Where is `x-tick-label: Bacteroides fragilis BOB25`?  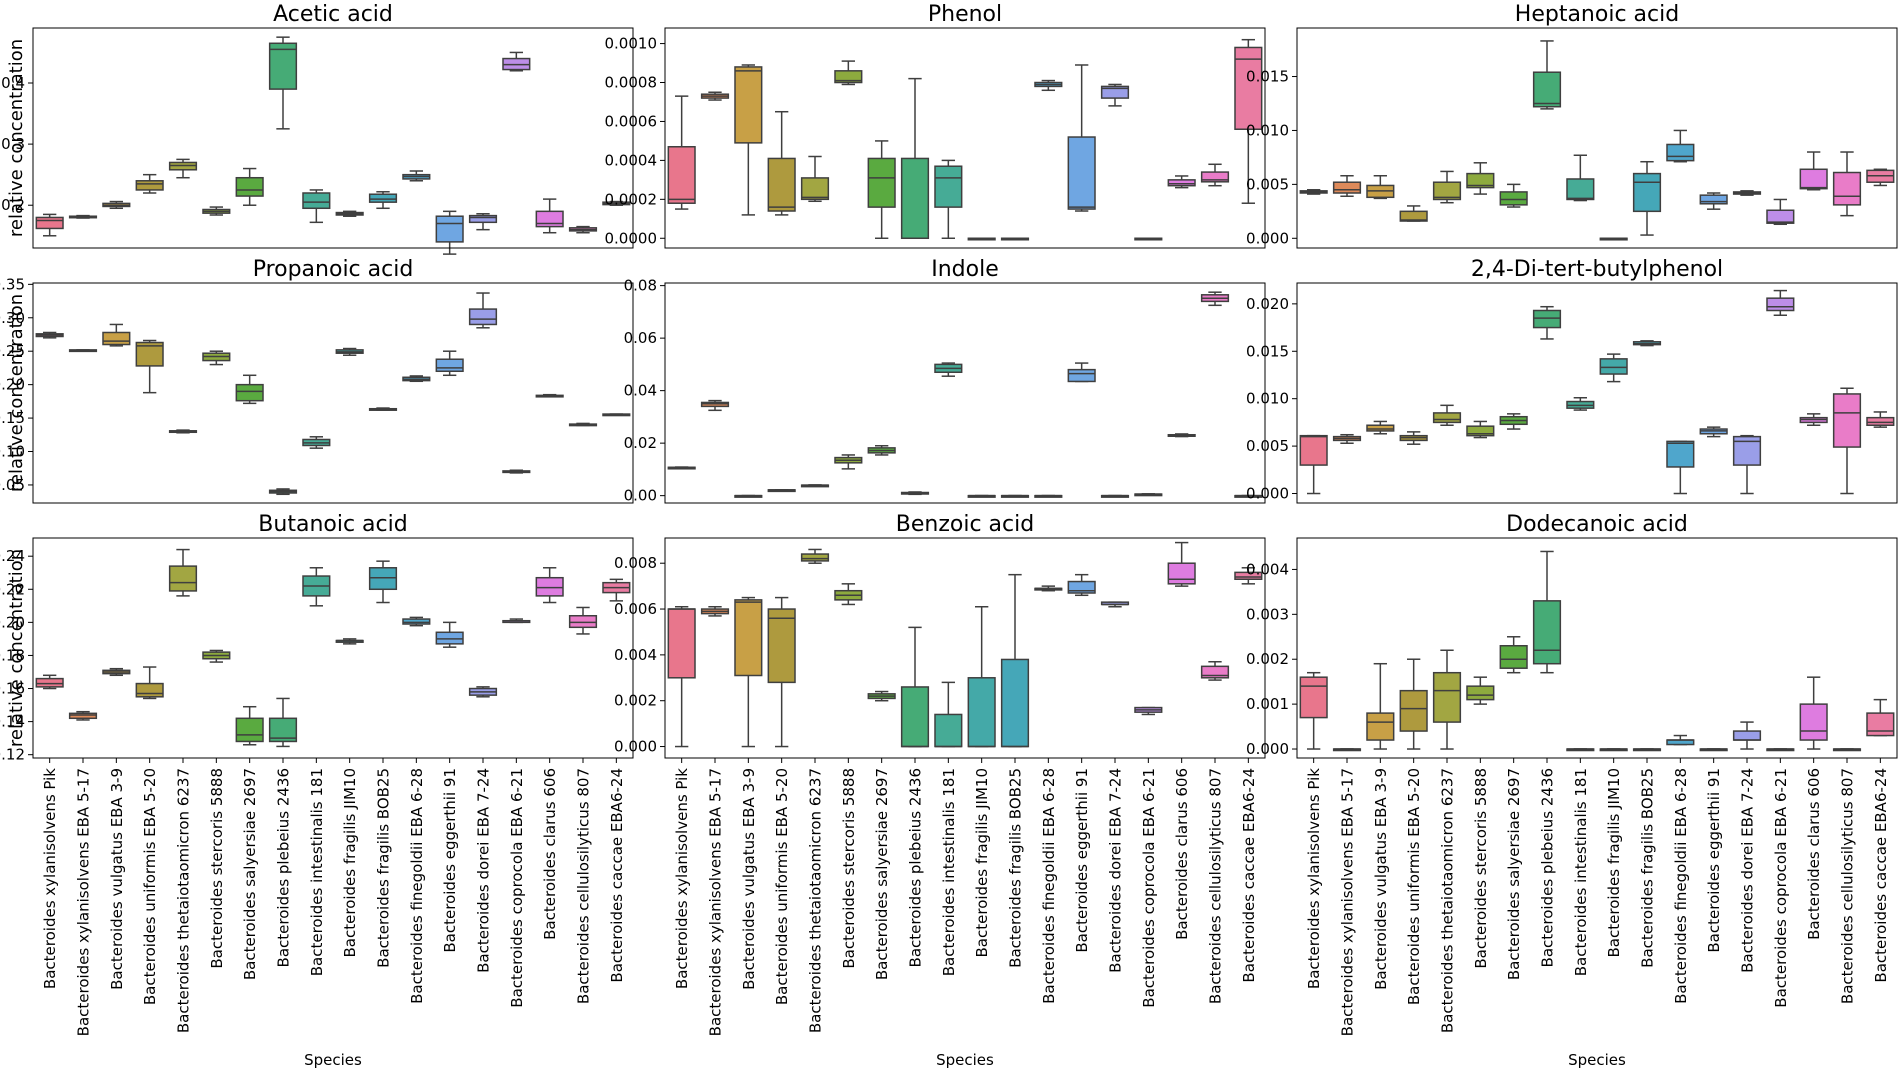 x-tick-label: Bacteroides fragilis BOB25 is located at coordinates (1648, 868).